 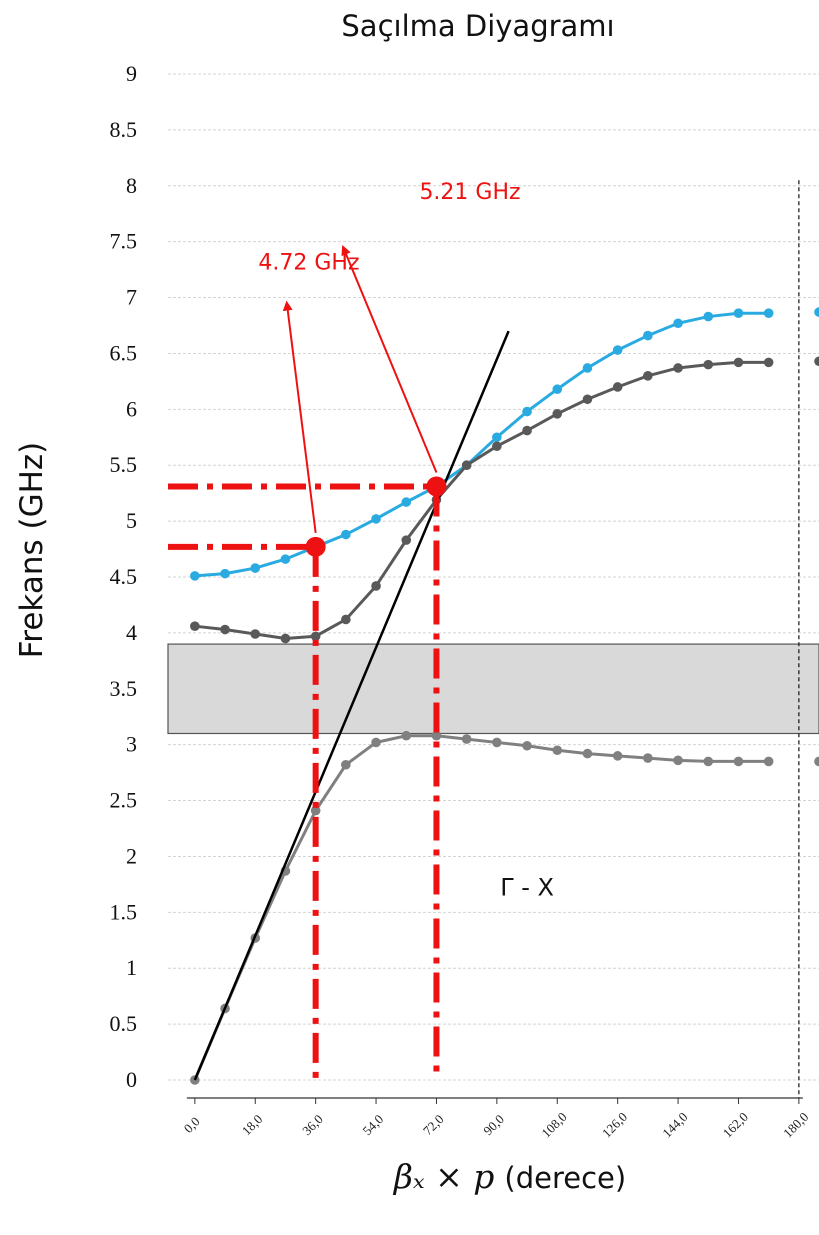 I want to click on band-gap-region, so click(x=493, y=689).